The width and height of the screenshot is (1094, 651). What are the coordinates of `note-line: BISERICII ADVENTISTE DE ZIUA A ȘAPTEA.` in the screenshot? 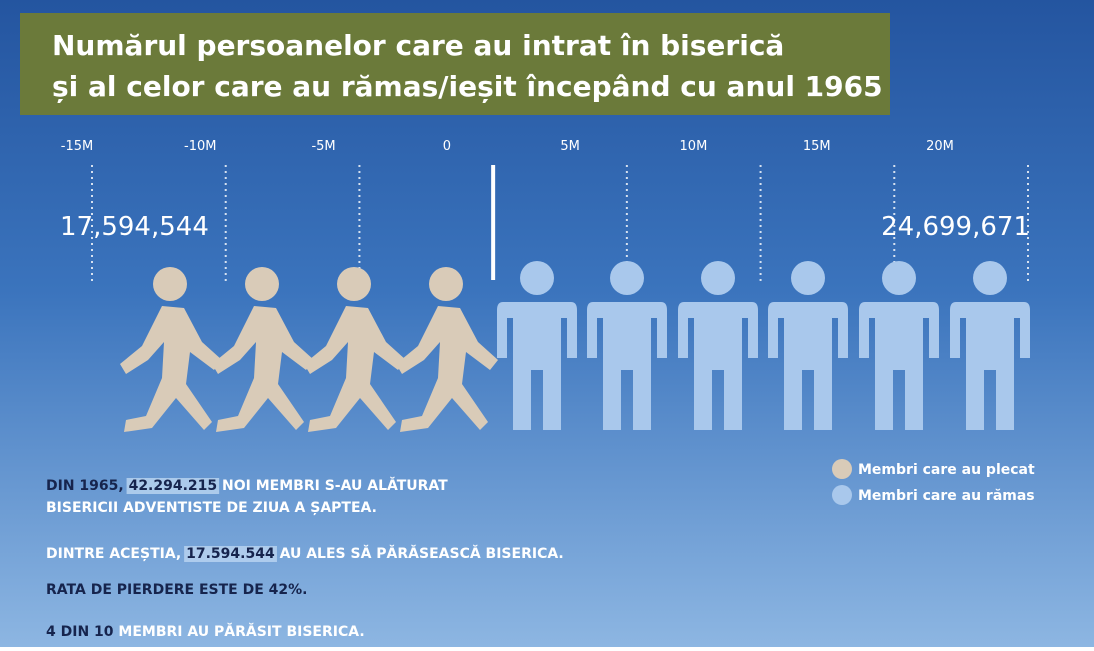 It's located at (211, 508).